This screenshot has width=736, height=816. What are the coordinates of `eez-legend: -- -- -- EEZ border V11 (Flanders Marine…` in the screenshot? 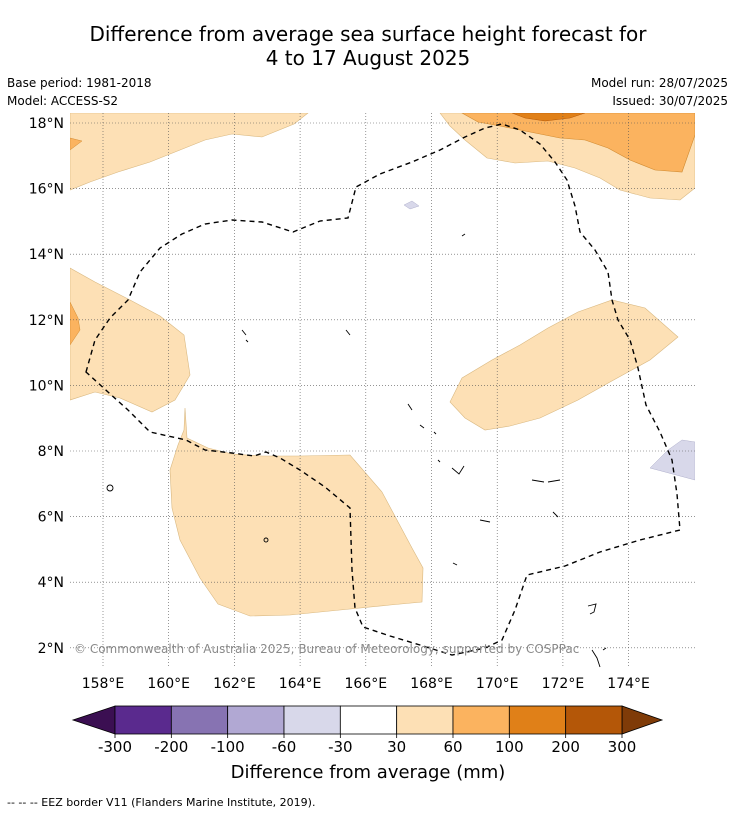 It's located at (161, 802).